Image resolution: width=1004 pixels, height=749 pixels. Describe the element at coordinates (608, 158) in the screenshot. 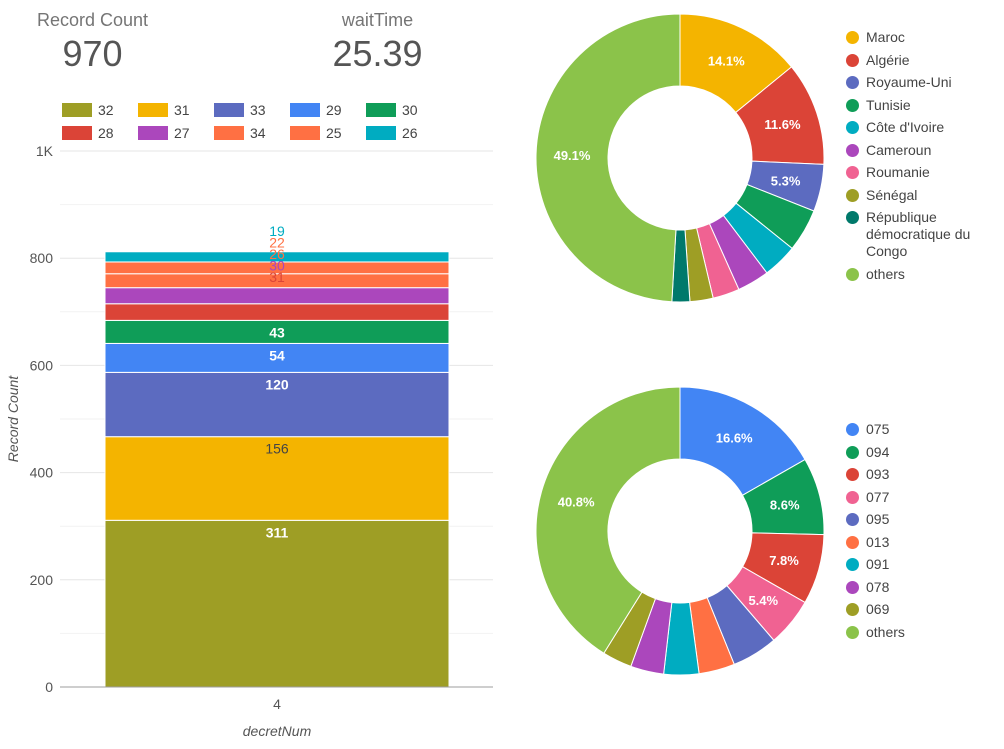

I see `country-slice-others` at that location.